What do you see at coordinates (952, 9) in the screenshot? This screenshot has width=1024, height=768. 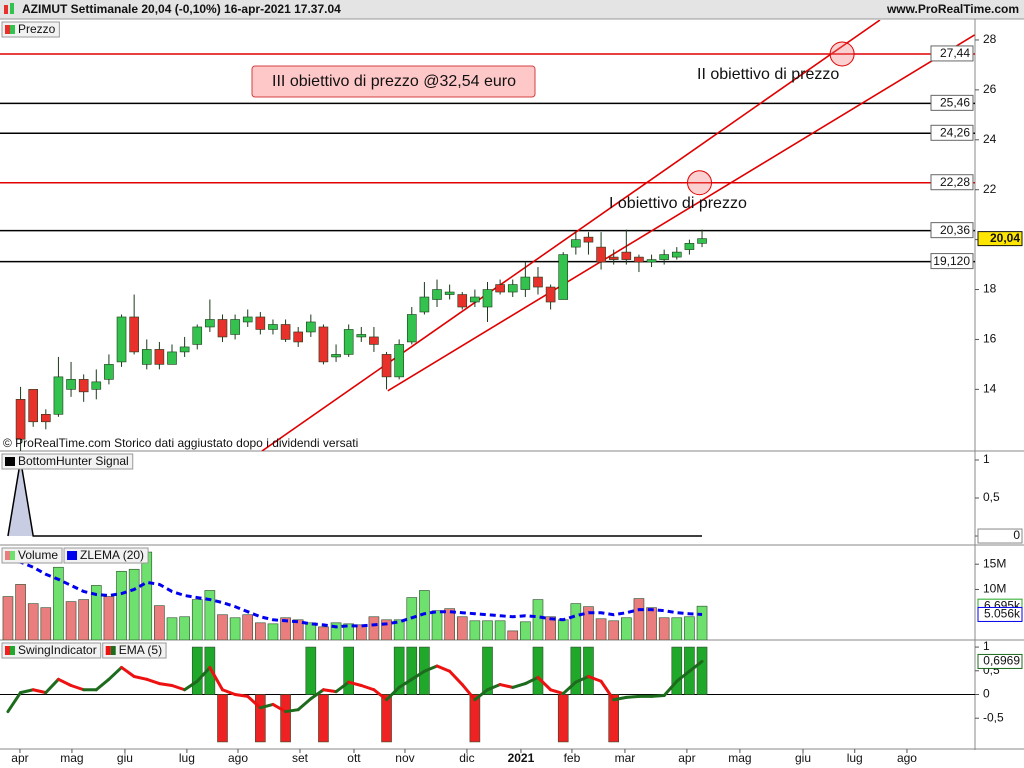 I see `header-site: www.ProRealTime.com` at bounding box center [952, 9].